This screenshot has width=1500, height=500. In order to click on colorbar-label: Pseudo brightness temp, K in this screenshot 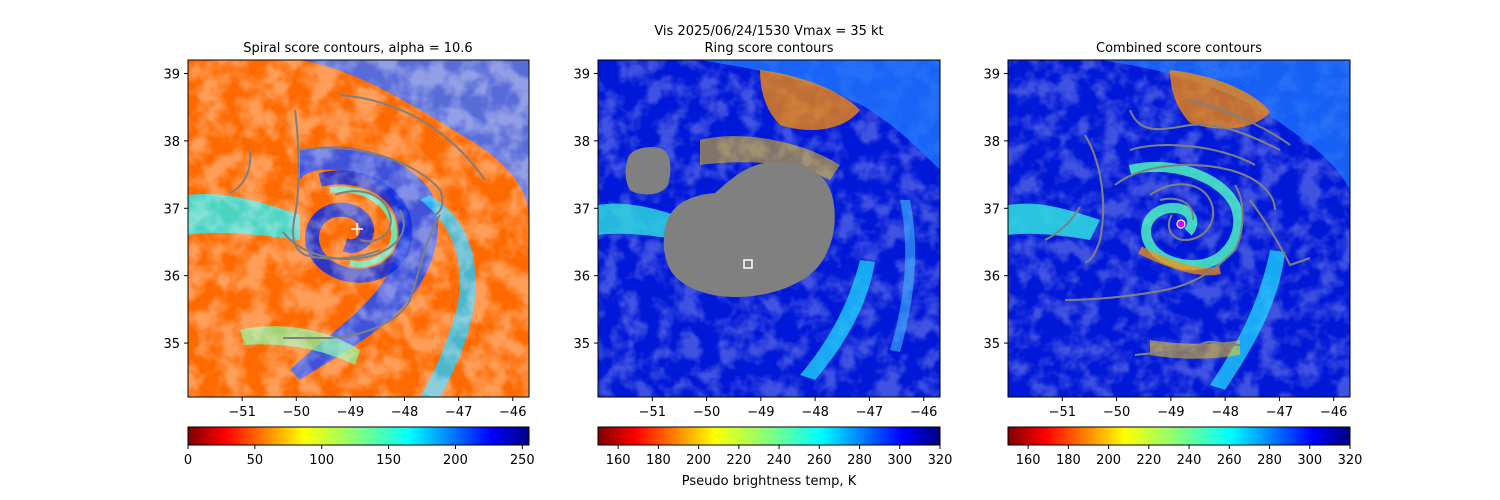, I will do `click(769, 481)`.